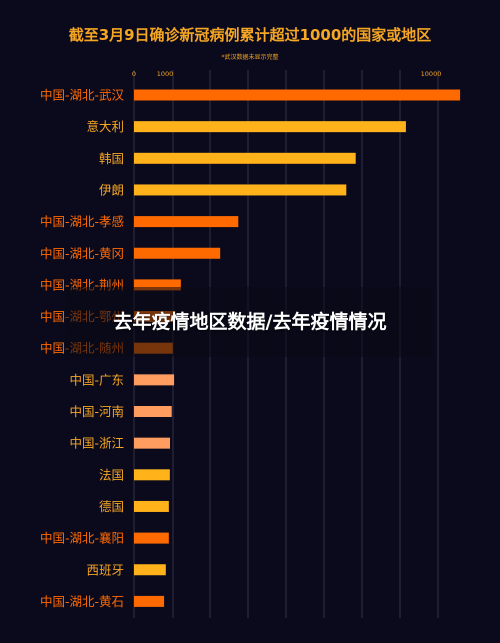  I want to click on category-label: 伊朗, so click(111, 189).